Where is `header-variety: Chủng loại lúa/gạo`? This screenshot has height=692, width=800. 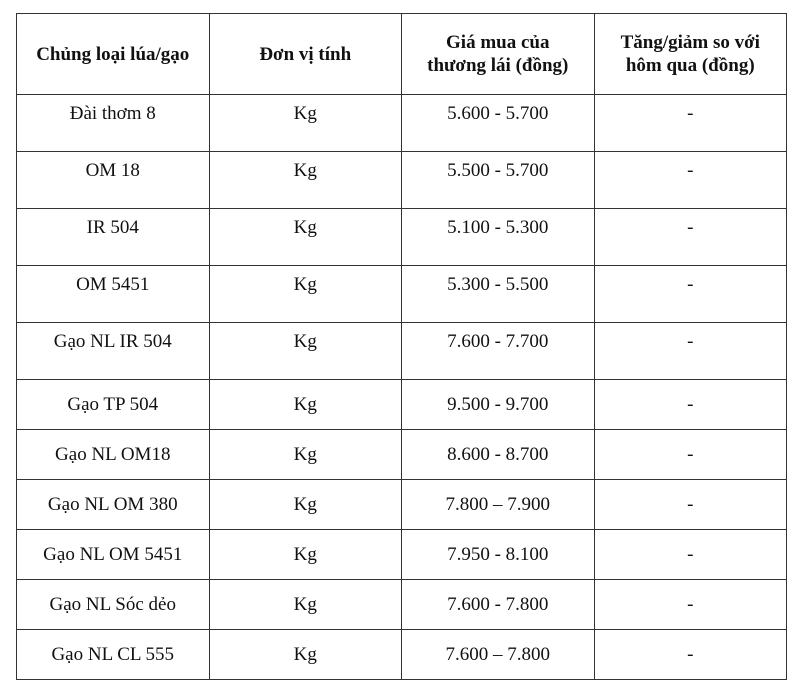 header-variety: Chủng loại lúa/gạo is located at coordinates (113, 54).